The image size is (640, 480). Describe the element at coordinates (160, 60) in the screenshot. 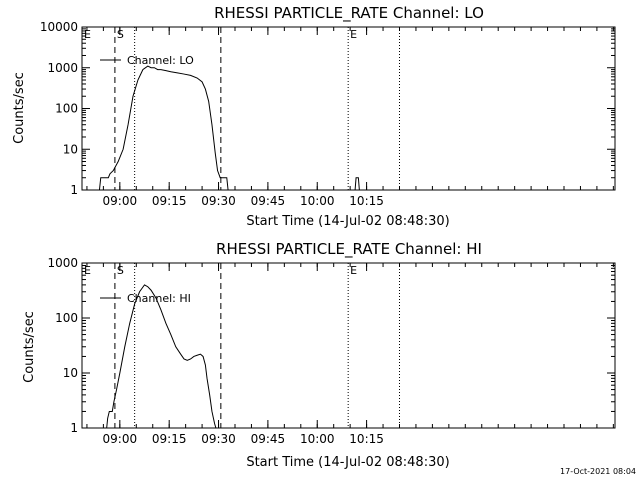

I see `legend-label: Channel: LO` at that location.